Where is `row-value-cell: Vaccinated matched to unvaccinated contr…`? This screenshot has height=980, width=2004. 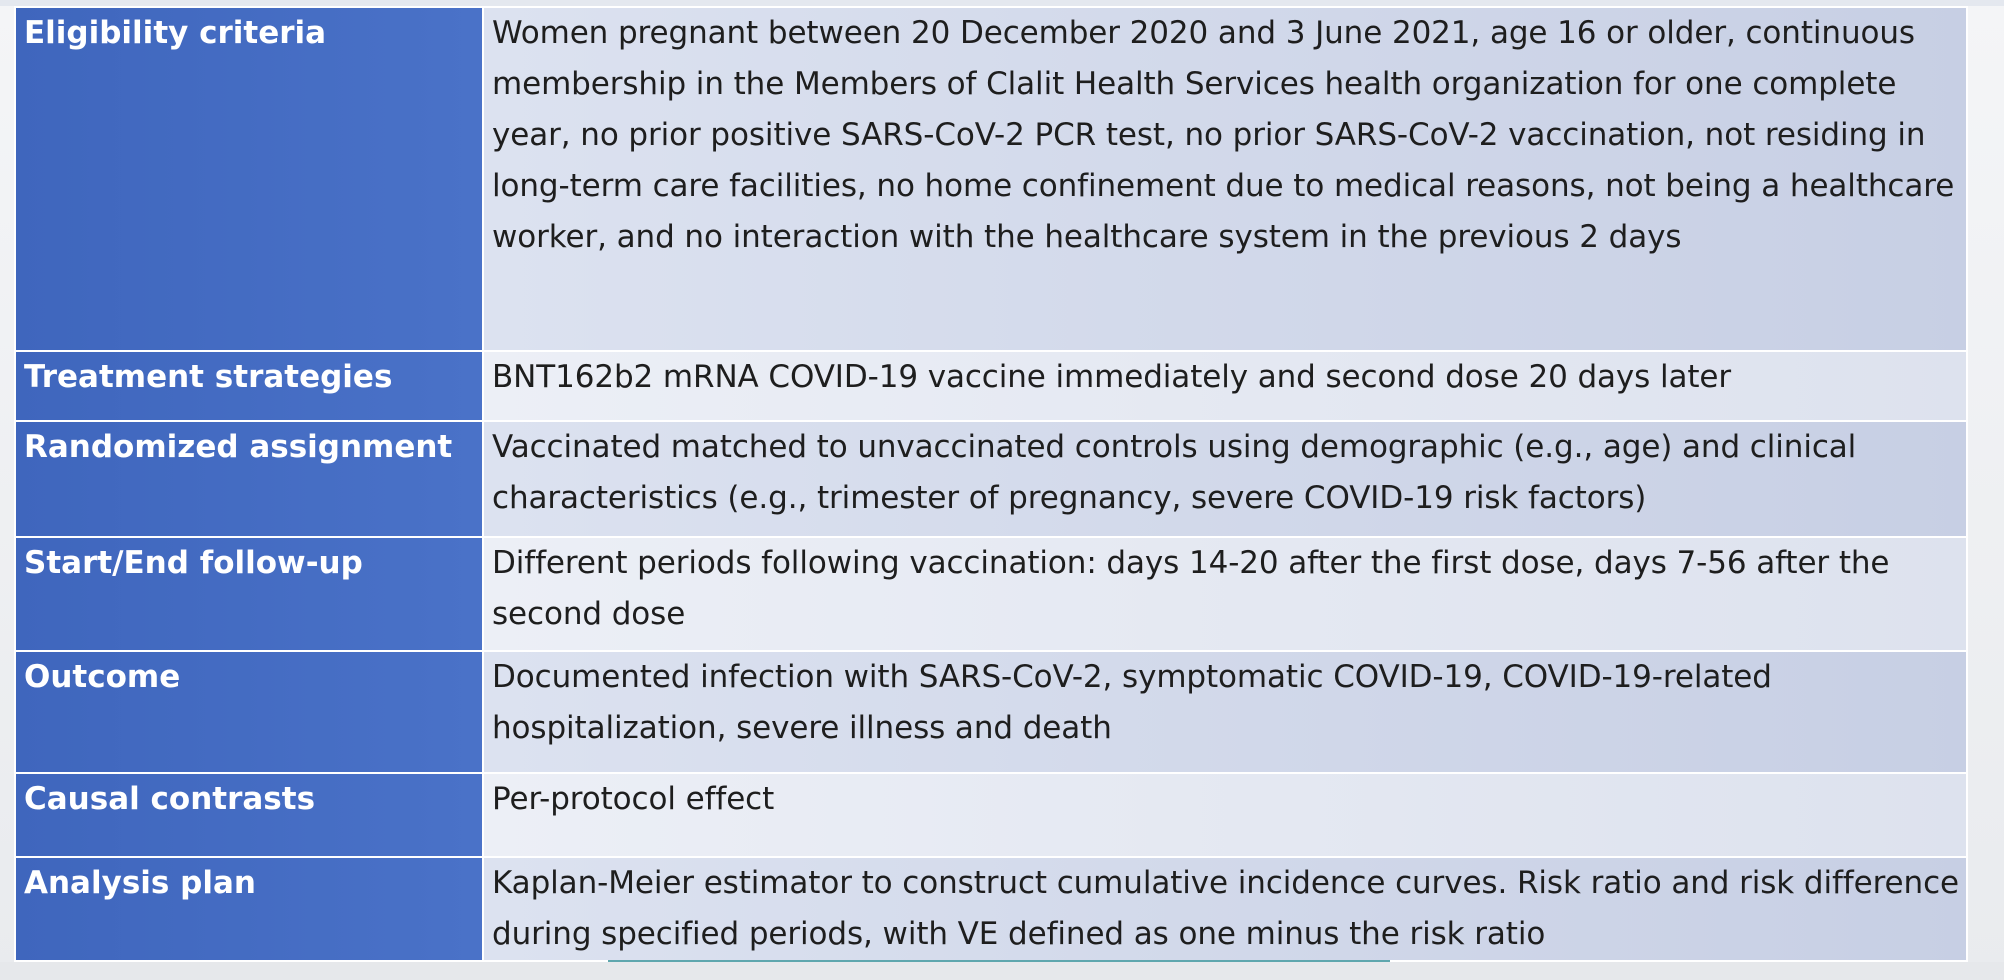
row-value-cell: Vaccinated matched to unvaccinated contr… is located at coordinates (1225, 479).